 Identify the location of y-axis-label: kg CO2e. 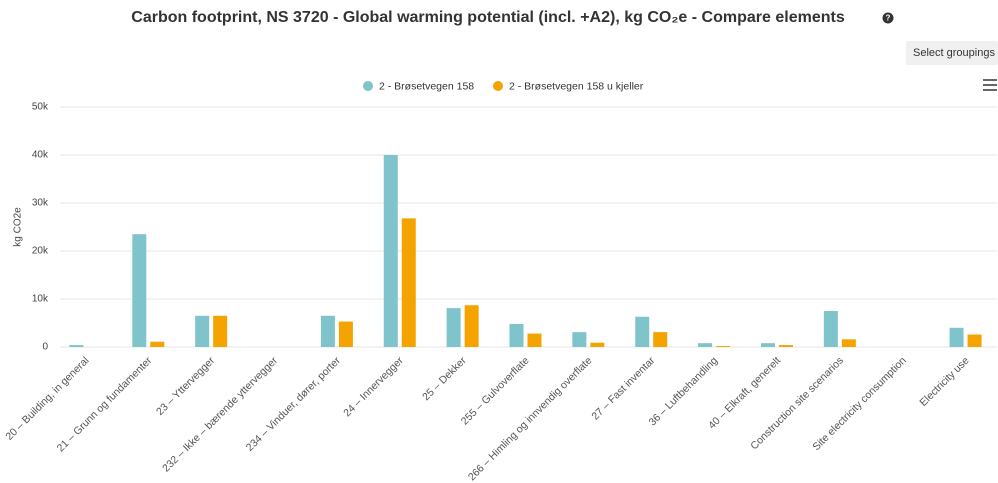
(18, 227).